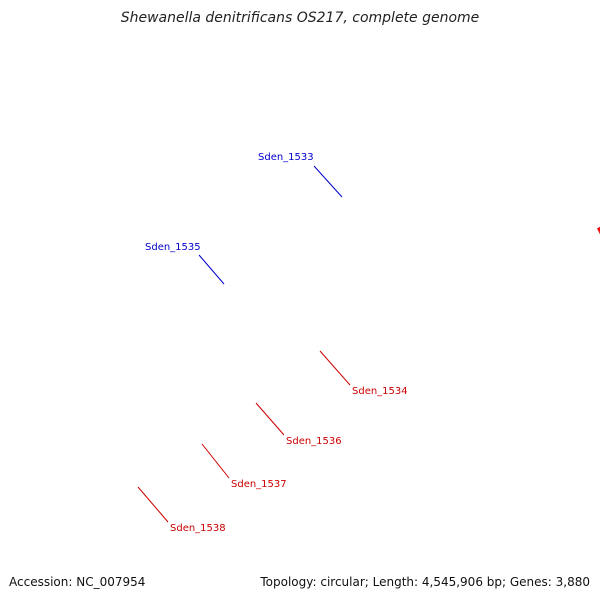 This screenshot has width=600, height=600. Describe the element at coordinates (198, 528) in the screenshot. I see `gene-label: Sden_1538` at that location.